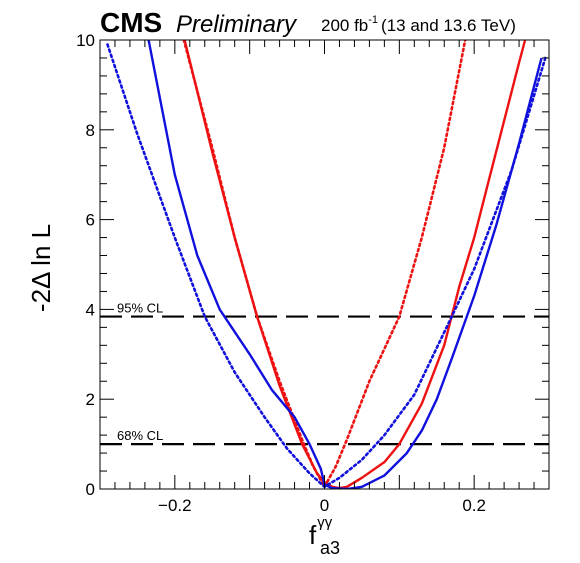 This screenshot has height=563, width=580. I want to click on lumi-value: 200 fb, so click(344, 25).